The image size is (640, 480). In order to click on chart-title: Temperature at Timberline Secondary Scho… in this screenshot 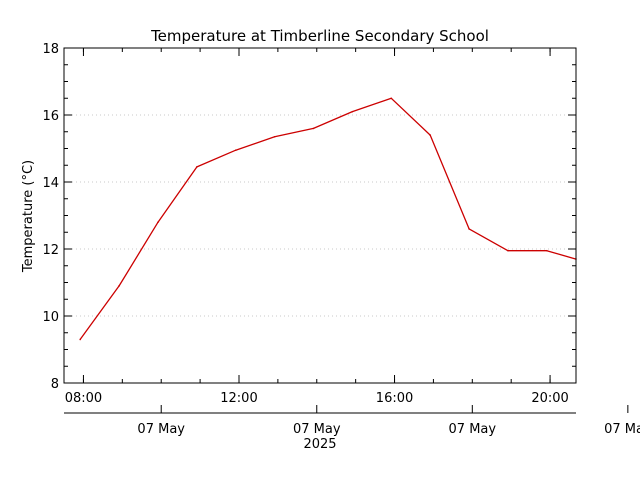, I will do `click(319, 36)`.